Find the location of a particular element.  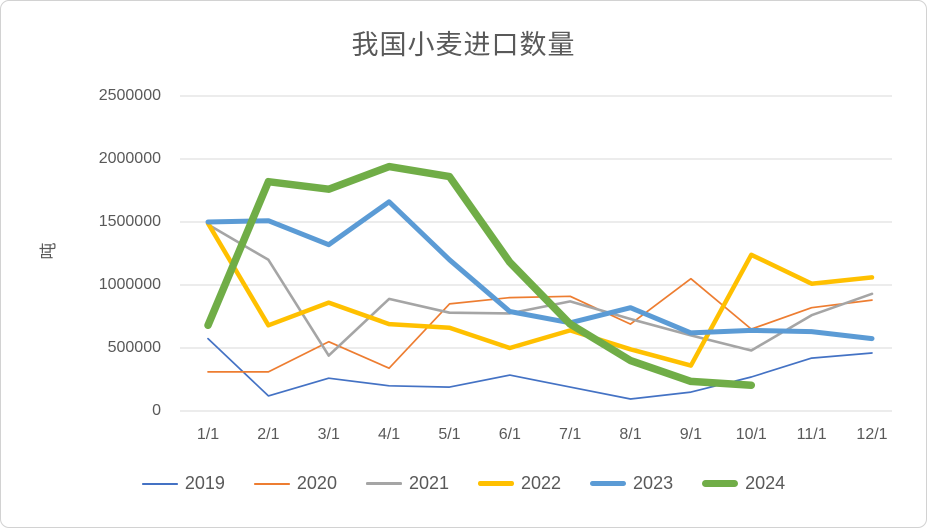

legend-label: 2023 is located at coordinates (653, 483).